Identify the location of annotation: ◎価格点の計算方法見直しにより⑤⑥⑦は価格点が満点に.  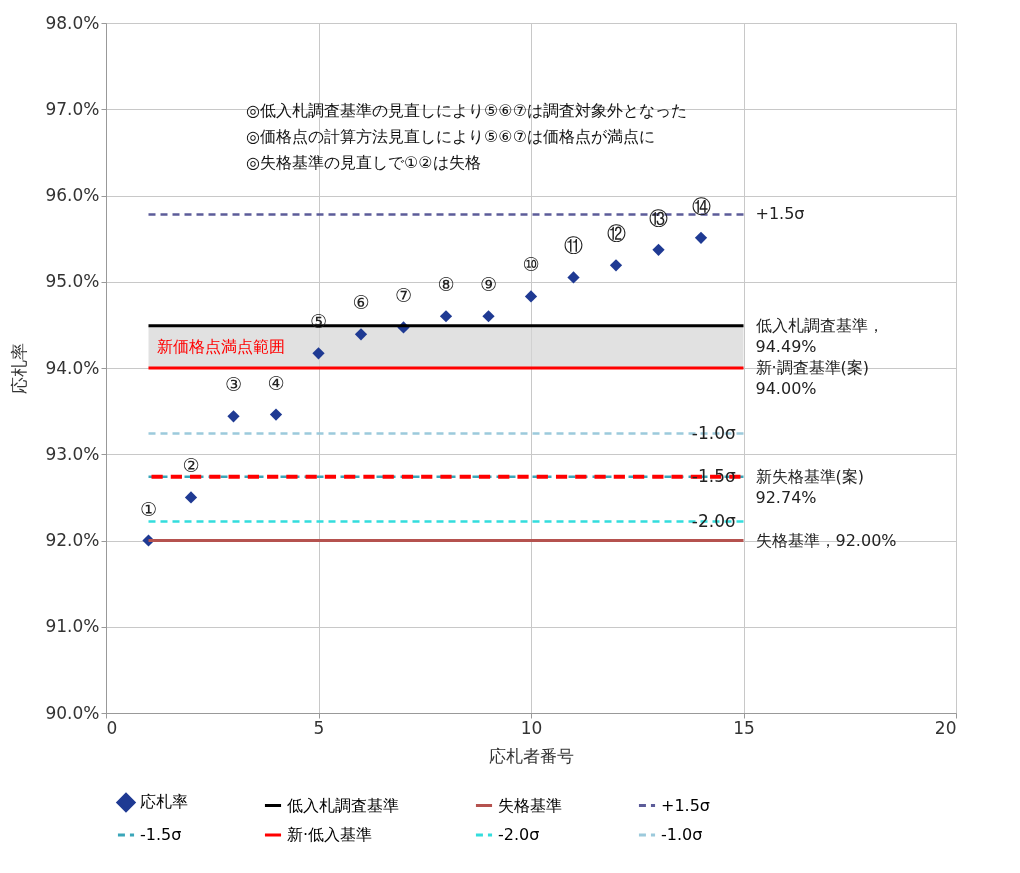
(450, 136).